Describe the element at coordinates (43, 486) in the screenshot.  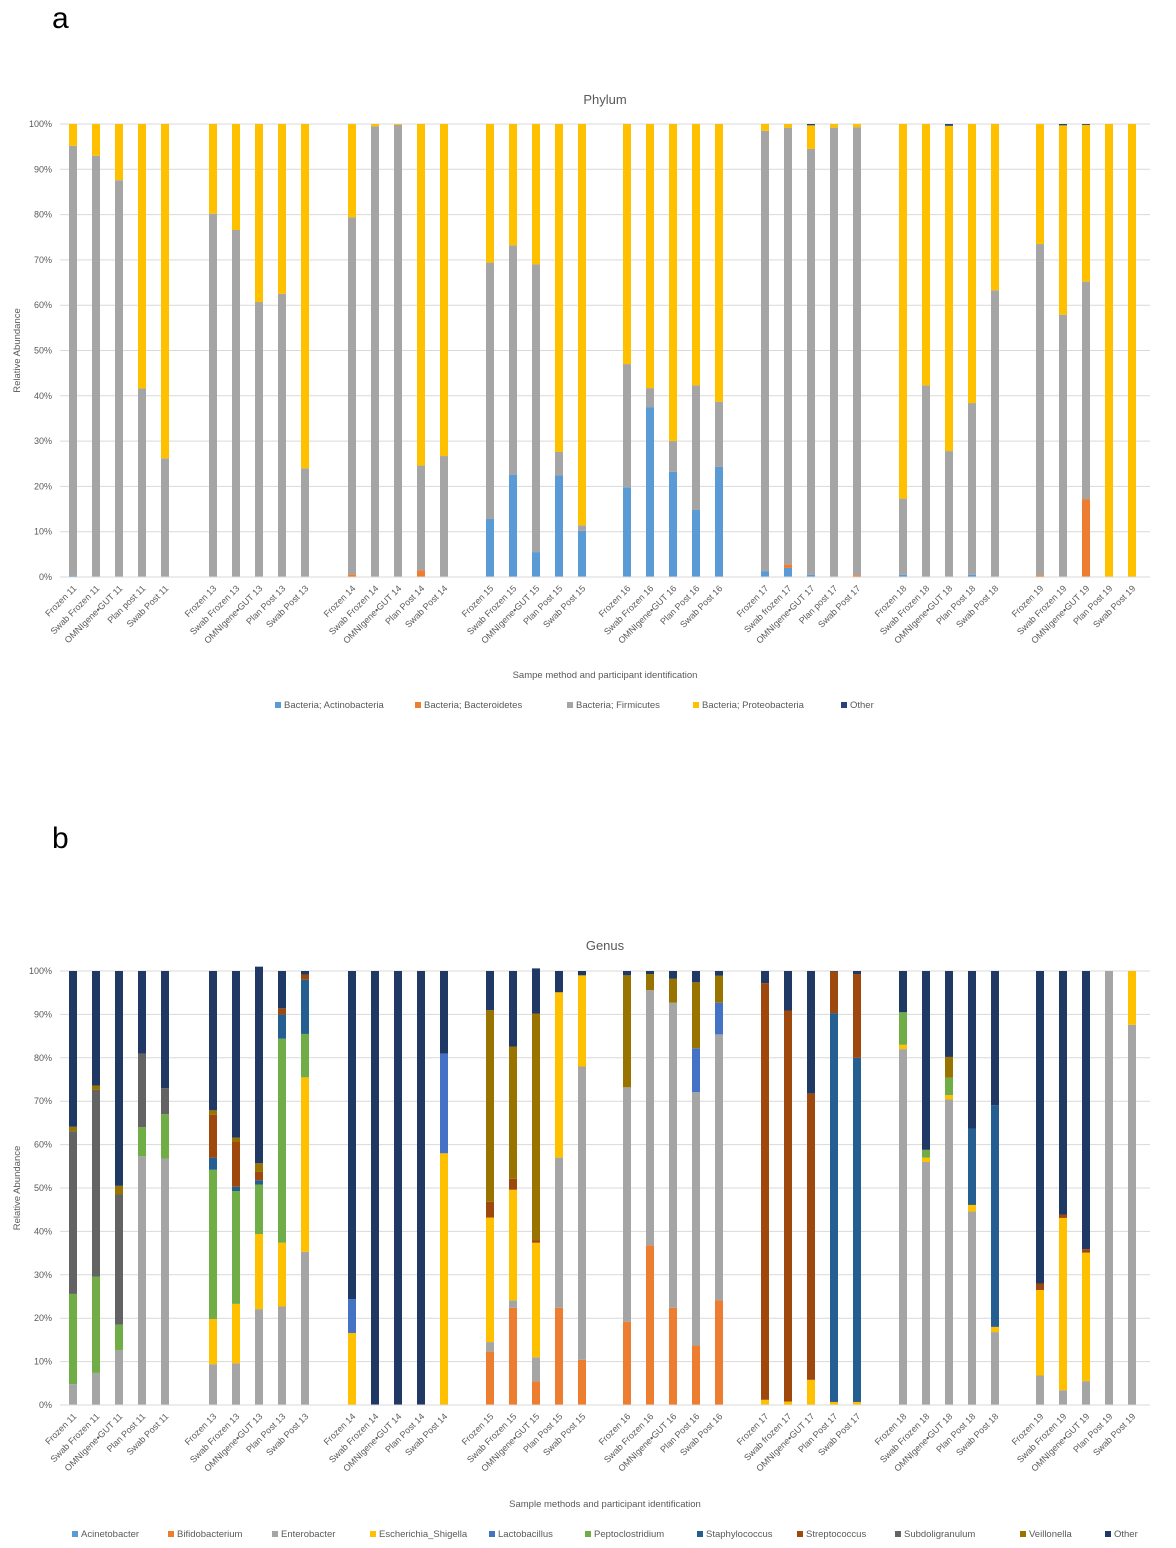
I see `phylum-y-tick-label: 20%` at that location.